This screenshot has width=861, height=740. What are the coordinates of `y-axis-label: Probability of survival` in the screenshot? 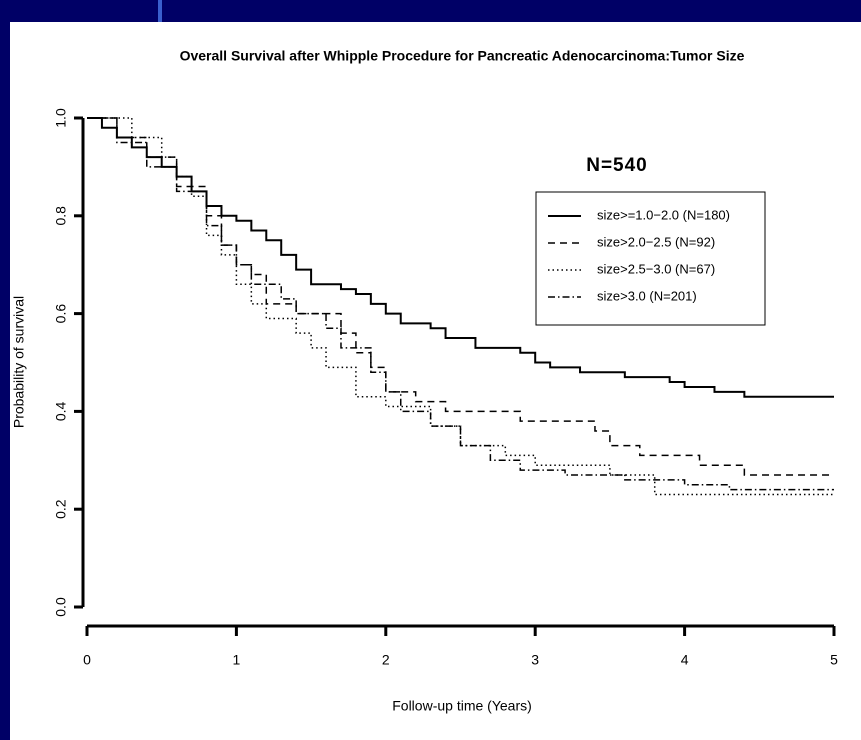 It's located at (19, 362).